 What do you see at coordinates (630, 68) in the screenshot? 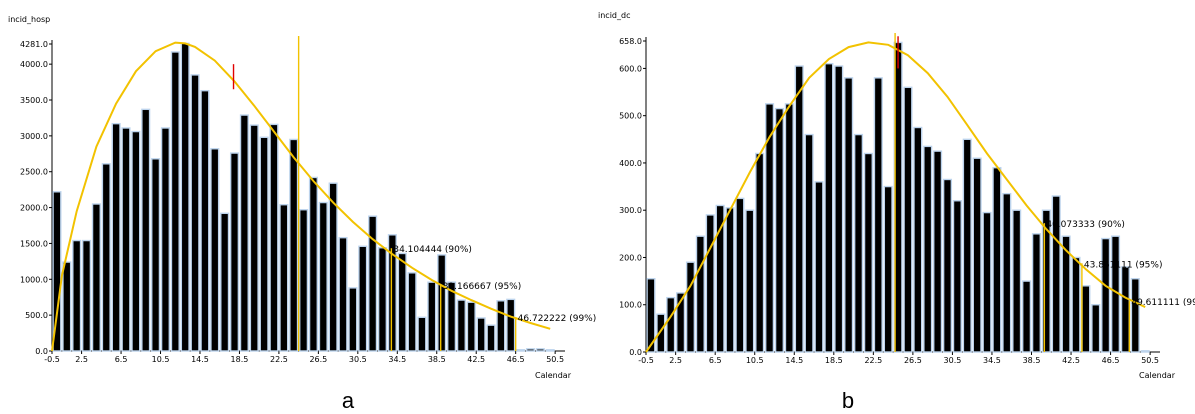
I see `y-tick-label: 600.0` at bounding box center [630, 68].